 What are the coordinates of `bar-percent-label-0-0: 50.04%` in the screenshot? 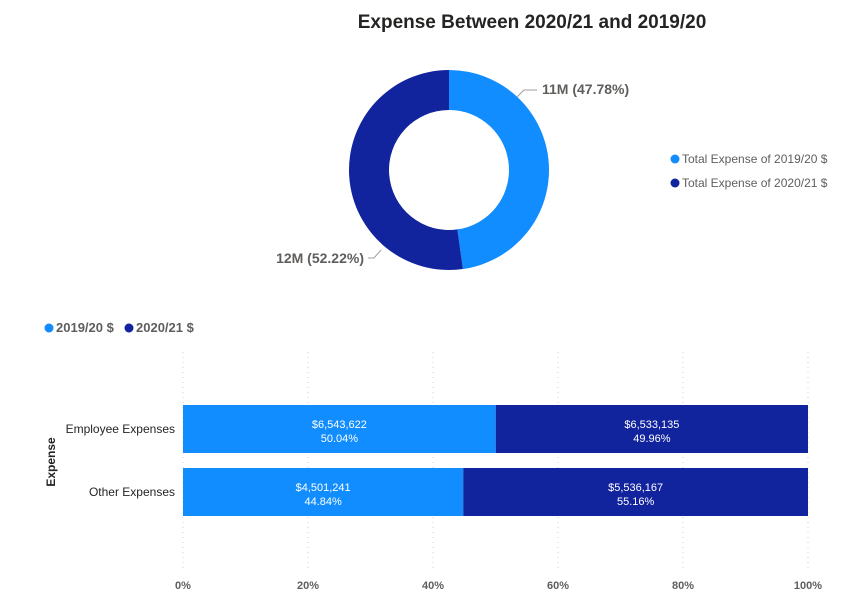 It's located at (340, 439).